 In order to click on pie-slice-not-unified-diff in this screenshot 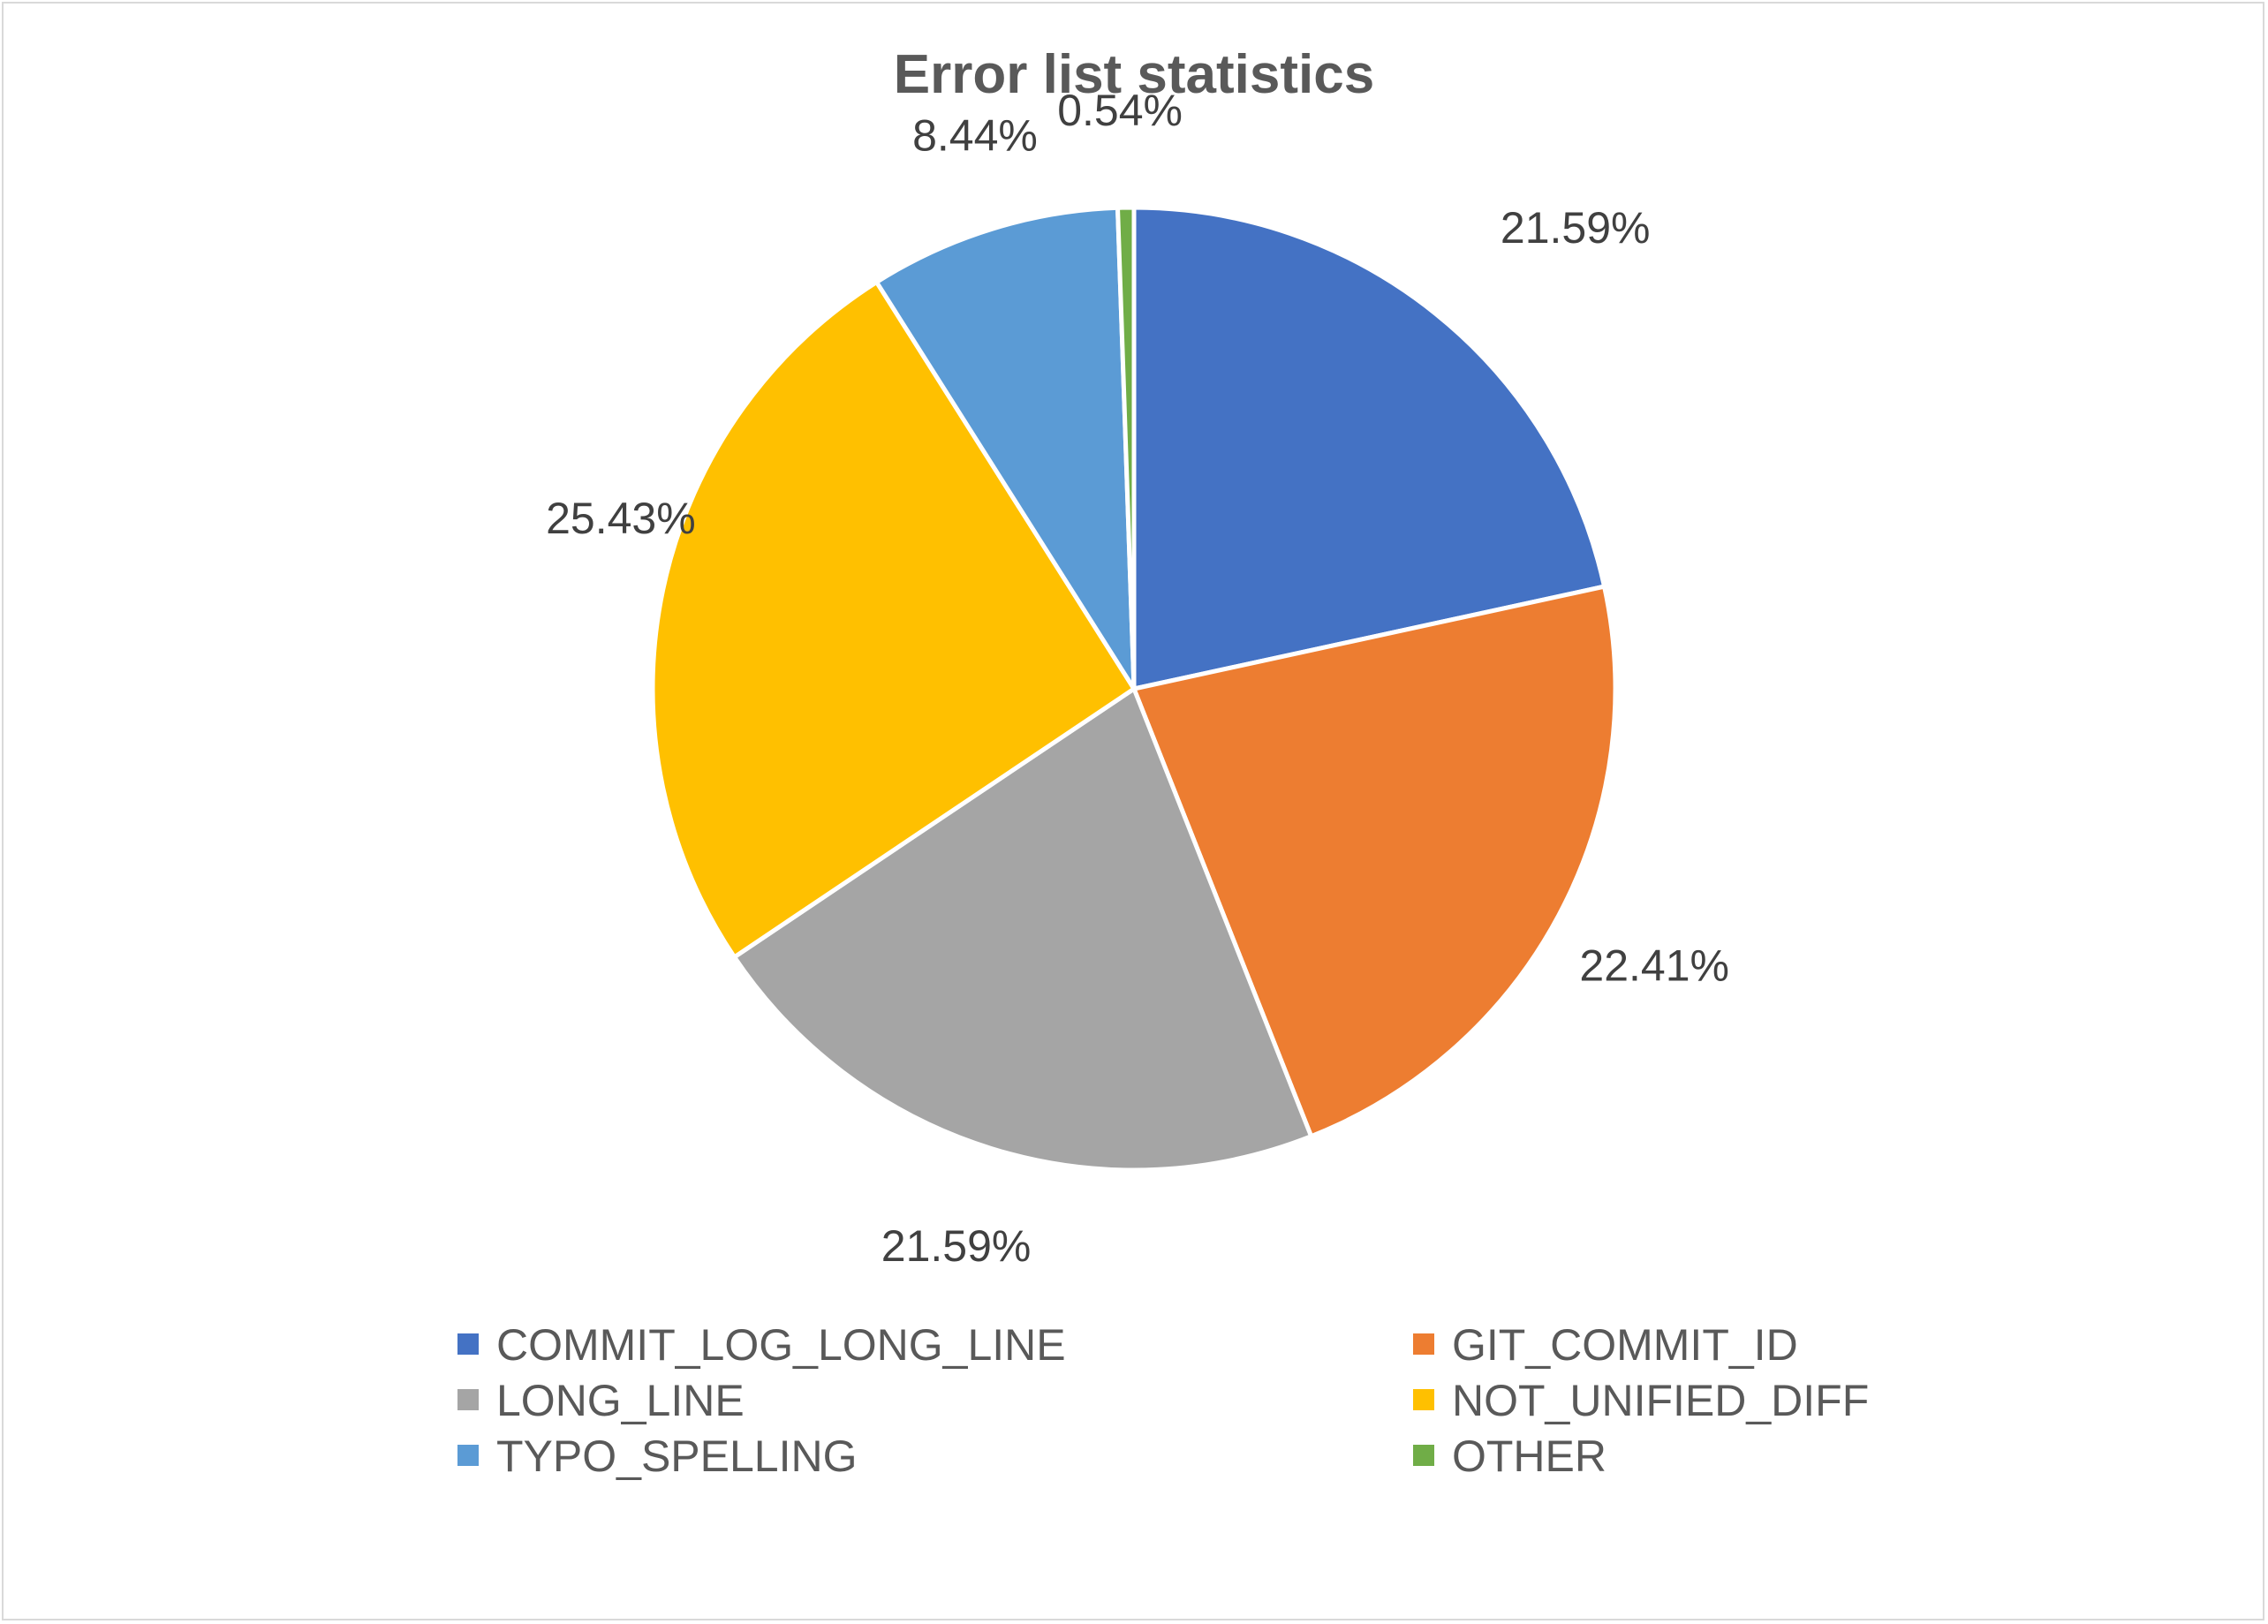, I will do `click(893, 619)`.